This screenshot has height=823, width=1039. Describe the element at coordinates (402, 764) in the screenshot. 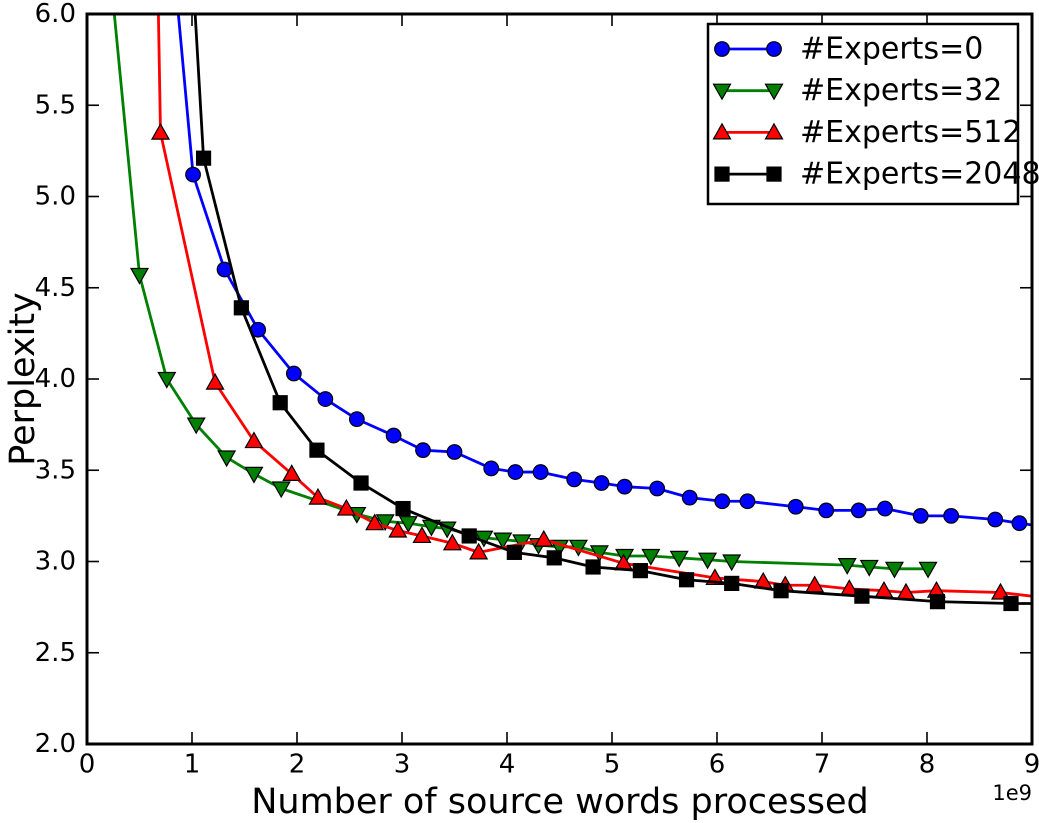

I see `x-tick-label: 3` at that location.